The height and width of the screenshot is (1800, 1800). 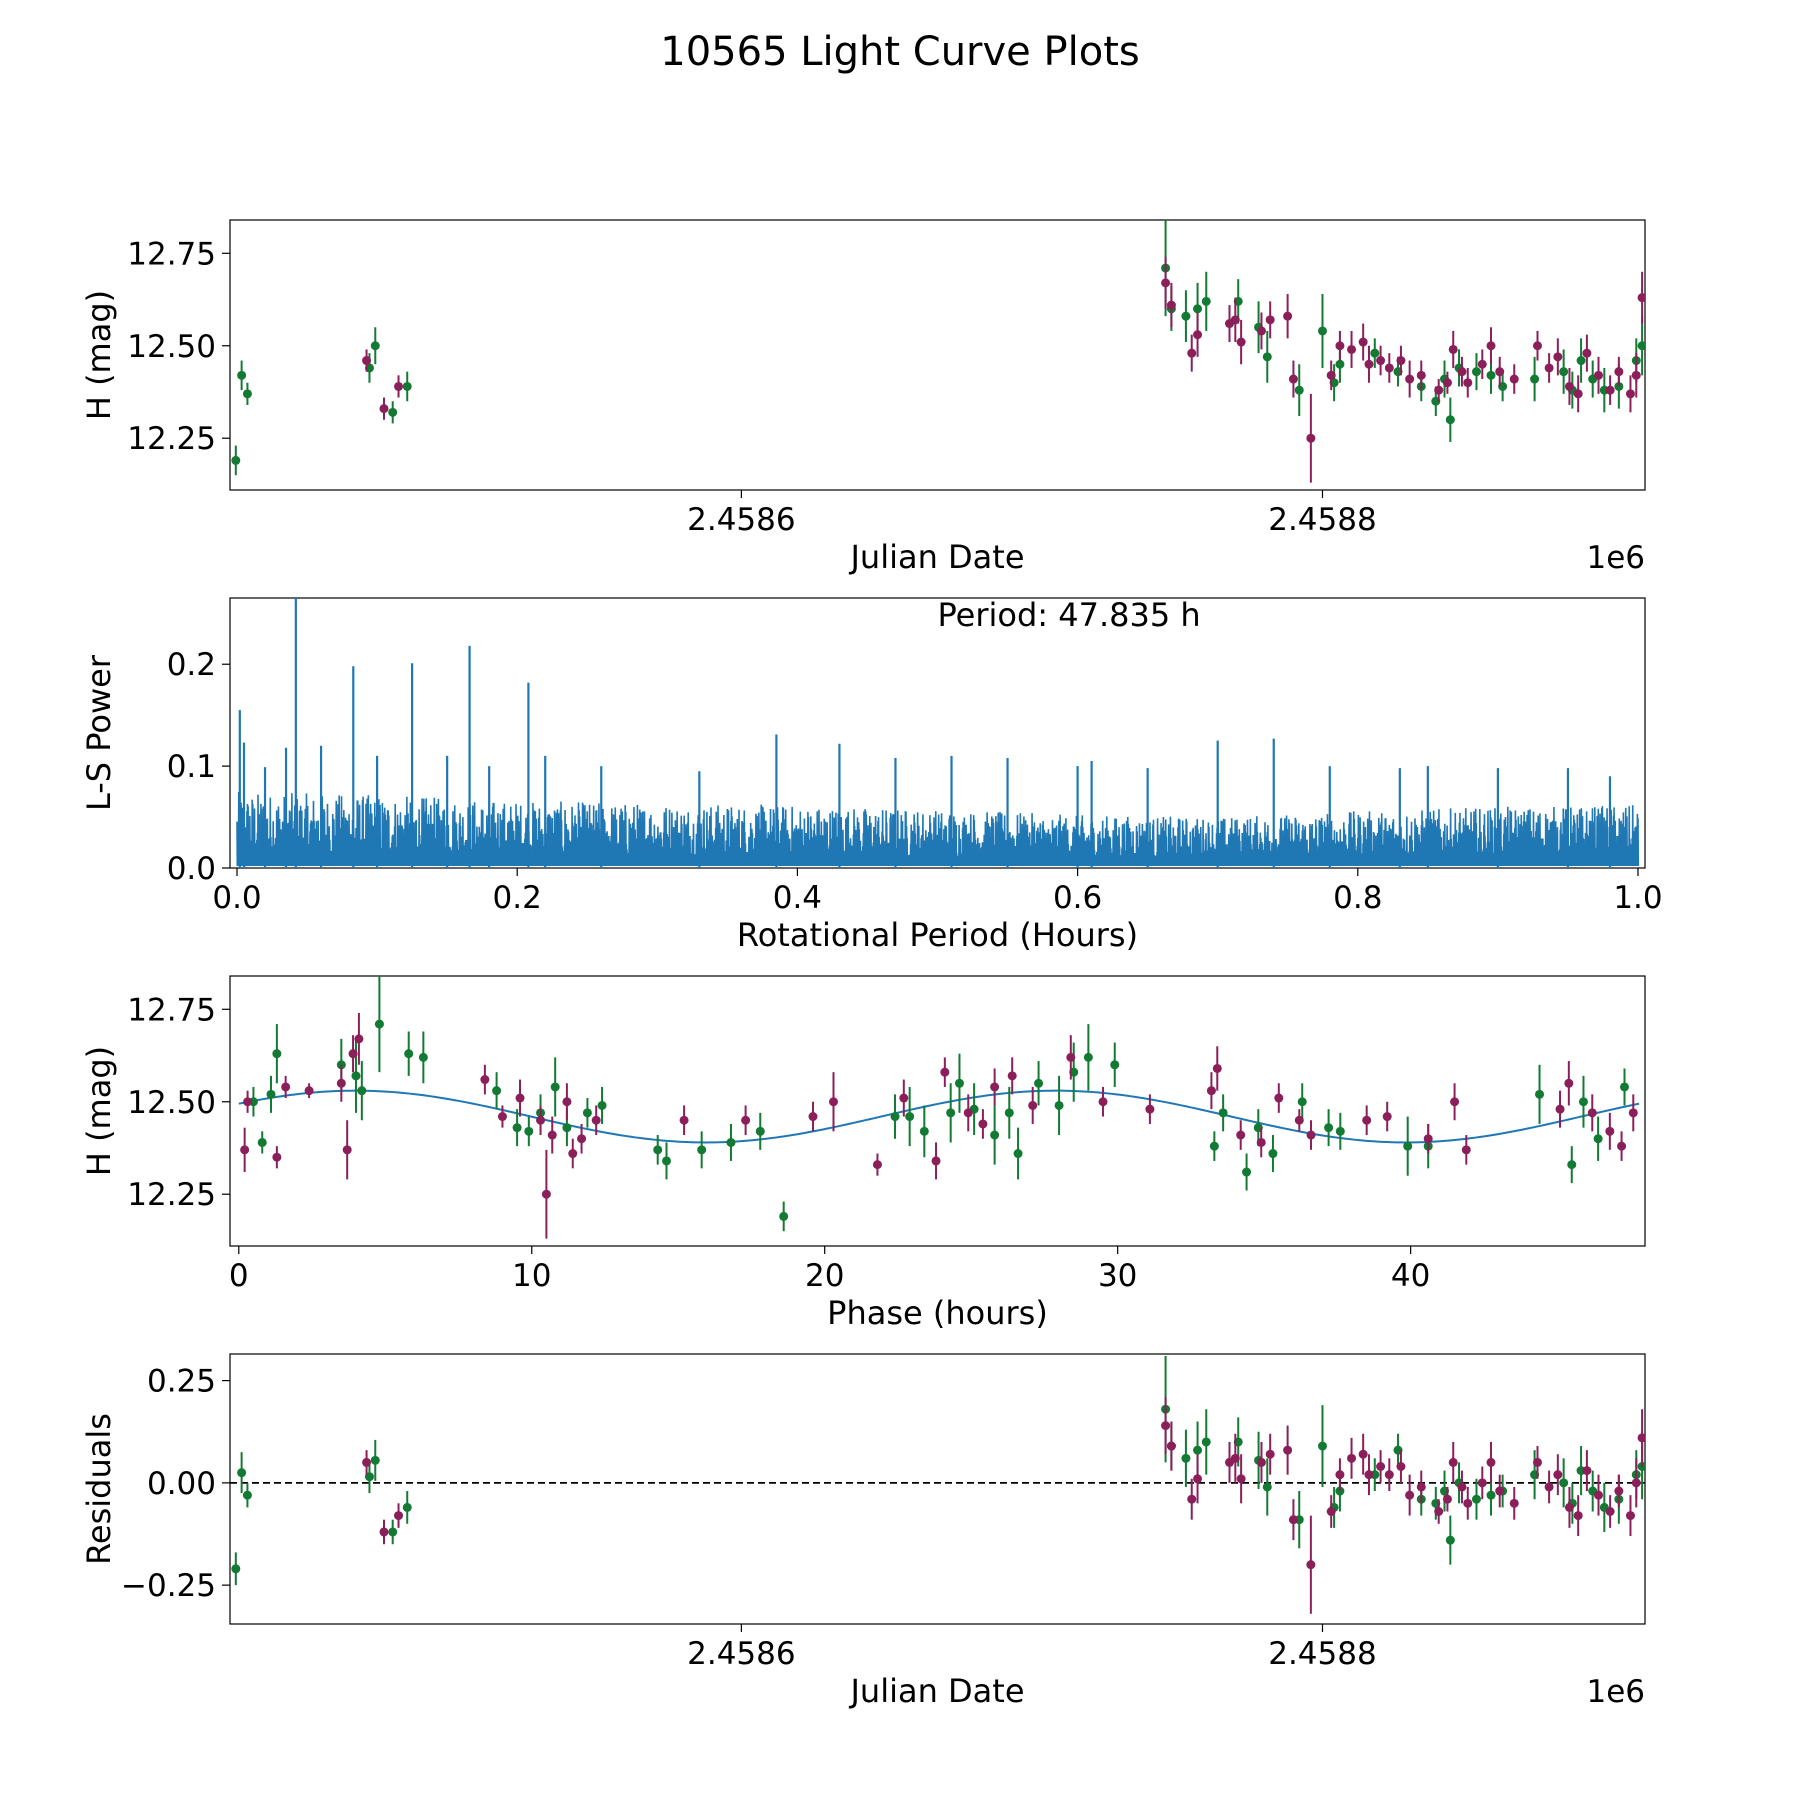 I want to click on y-tick-label: −0.25, so click(x=168, y=1586).